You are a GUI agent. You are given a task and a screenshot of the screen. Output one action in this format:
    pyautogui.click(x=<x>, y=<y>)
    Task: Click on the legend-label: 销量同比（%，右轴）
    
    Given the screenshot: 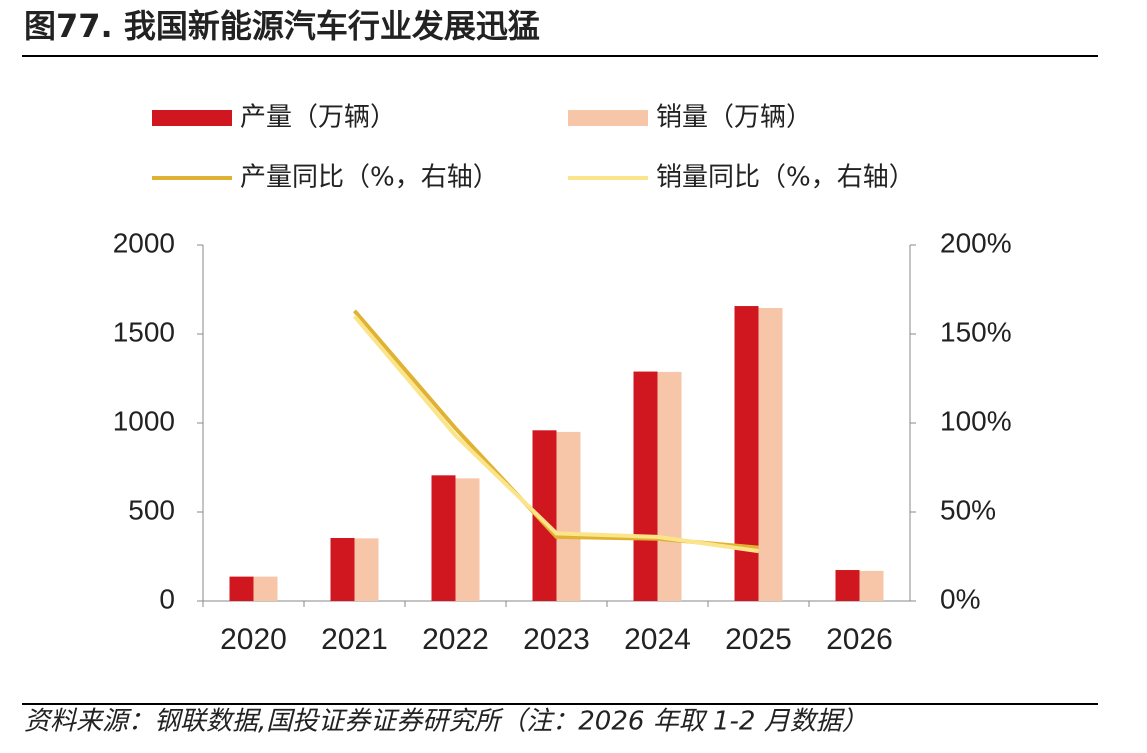 What is the action you would take?
    pyautogui.click(x=785, y=178)
    